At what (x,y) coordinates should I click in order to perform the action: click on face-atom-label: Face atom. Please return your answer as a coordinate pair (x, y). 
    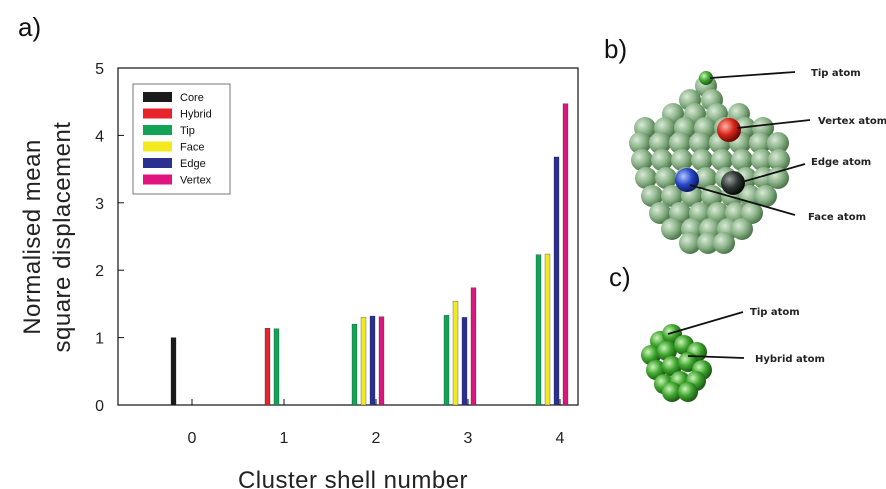
    Looking at the image, I should click on (837, 217).